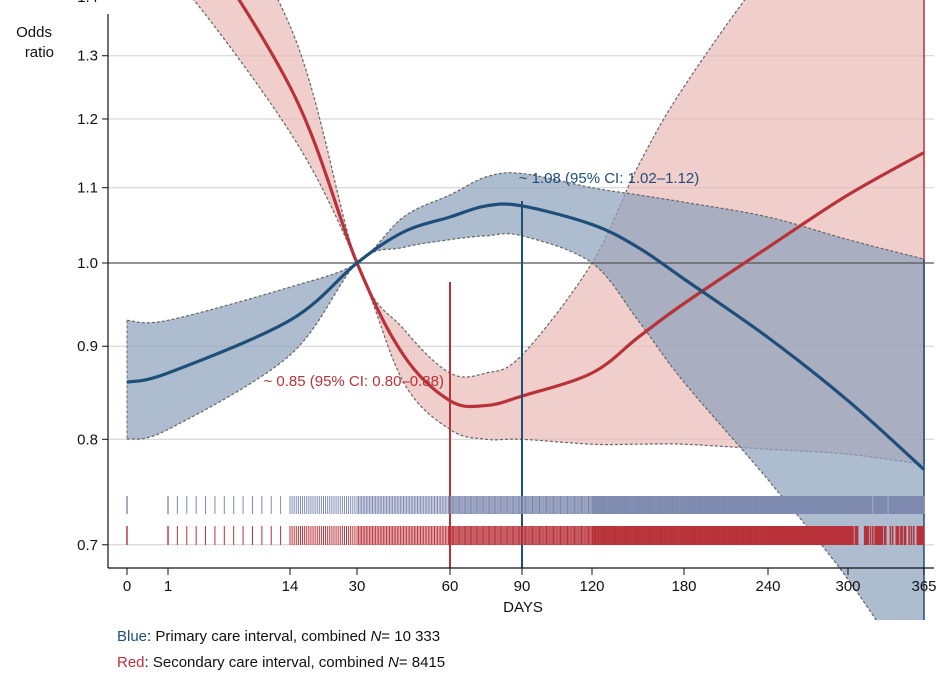 The height and width of the screenshot is (678, 941). What do you see at coordinates (609, 178) in the screenshot?
I see `marker-label-blue: ~ 1.08 (95% CI: 1.02–1.12)` at bounding box center [609, 178].